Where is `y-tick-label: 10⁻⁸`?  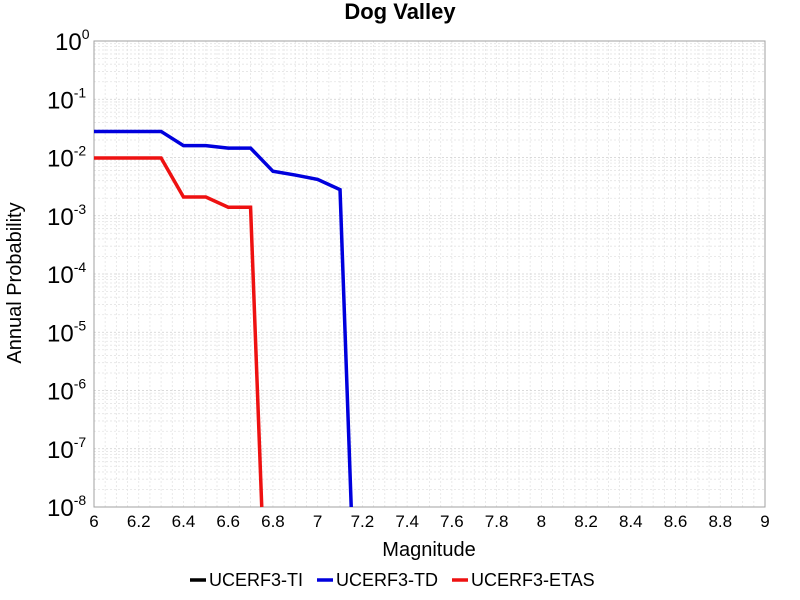
y-tick-label: 10⁻⁸ is located at coordinates (66, 507).